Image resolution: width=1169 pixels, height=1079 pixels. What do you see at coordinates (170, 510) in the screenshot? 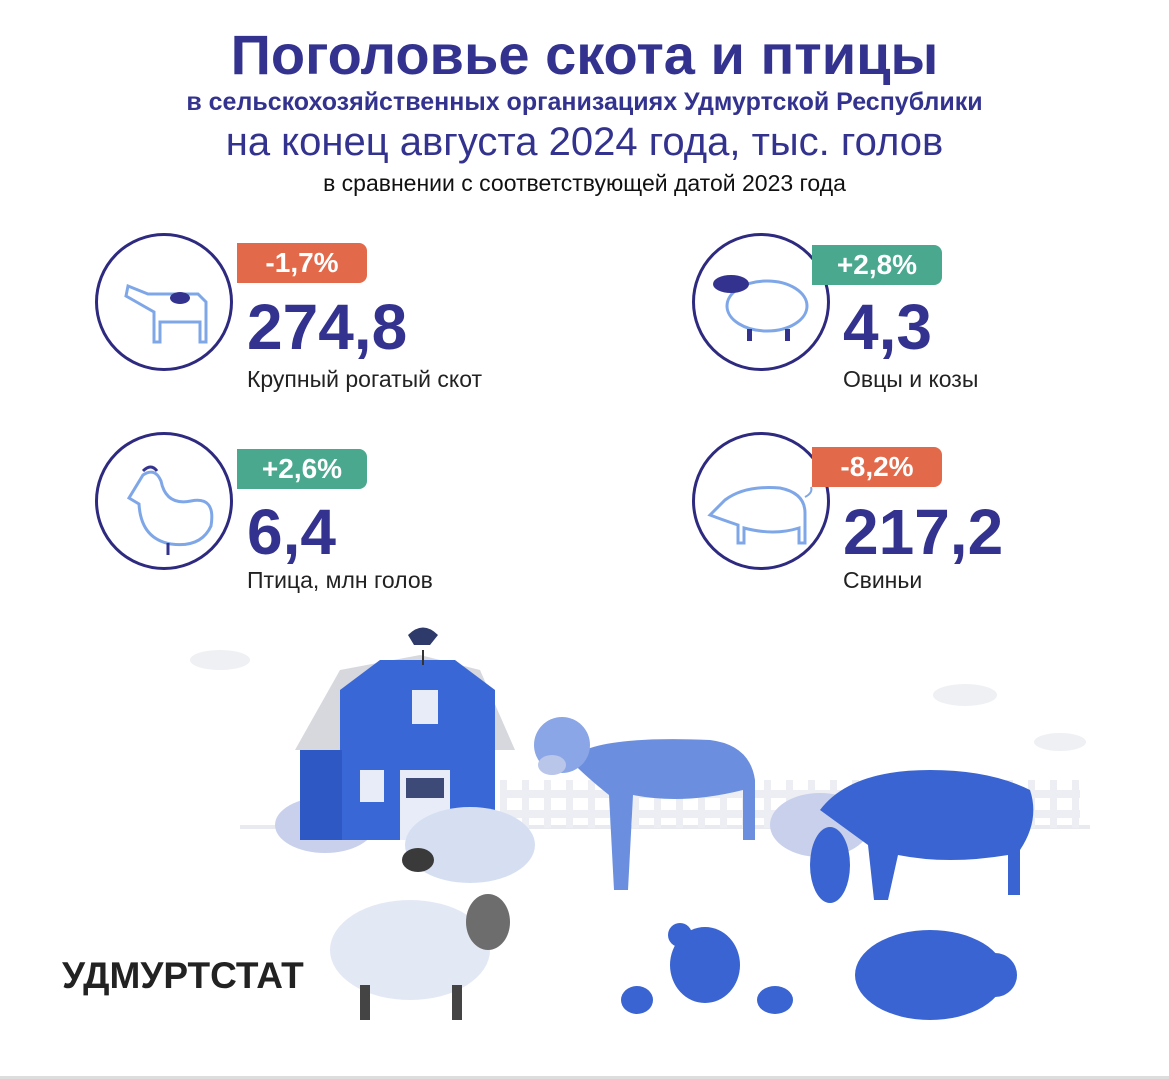
I see `poultry-icon` at bounding box center [170, 510].